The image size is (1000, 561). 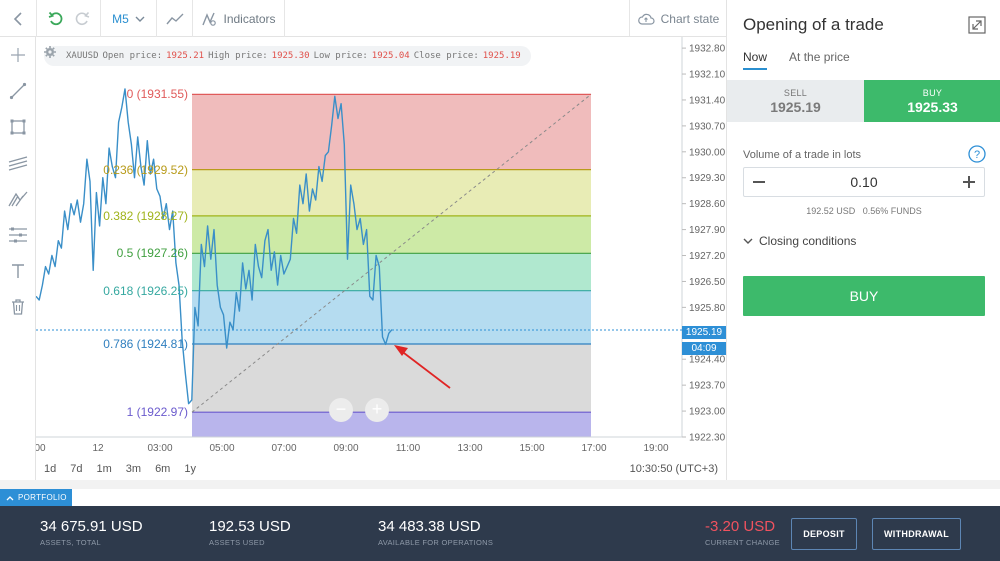 I want to click on y-tick-label: 1925.80, so click(x=707, y=308).